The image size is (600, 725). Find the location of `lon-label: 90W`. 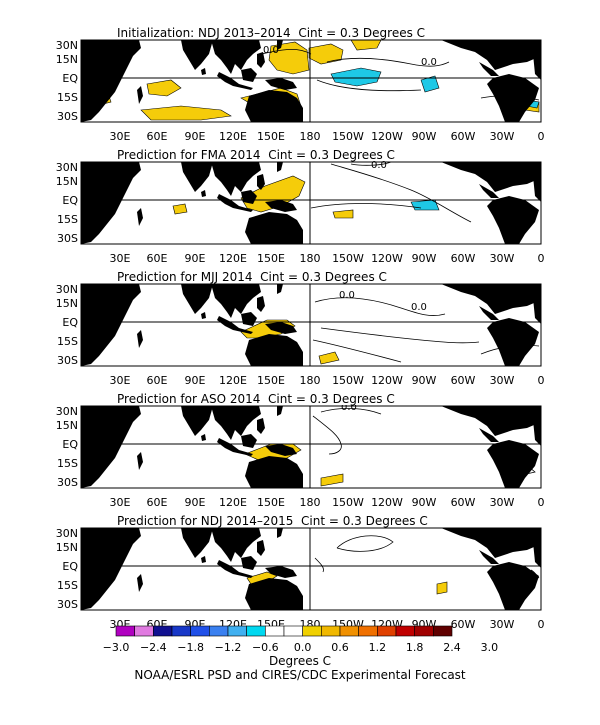

lon-label: 90W is located at coordinates (424, 624).